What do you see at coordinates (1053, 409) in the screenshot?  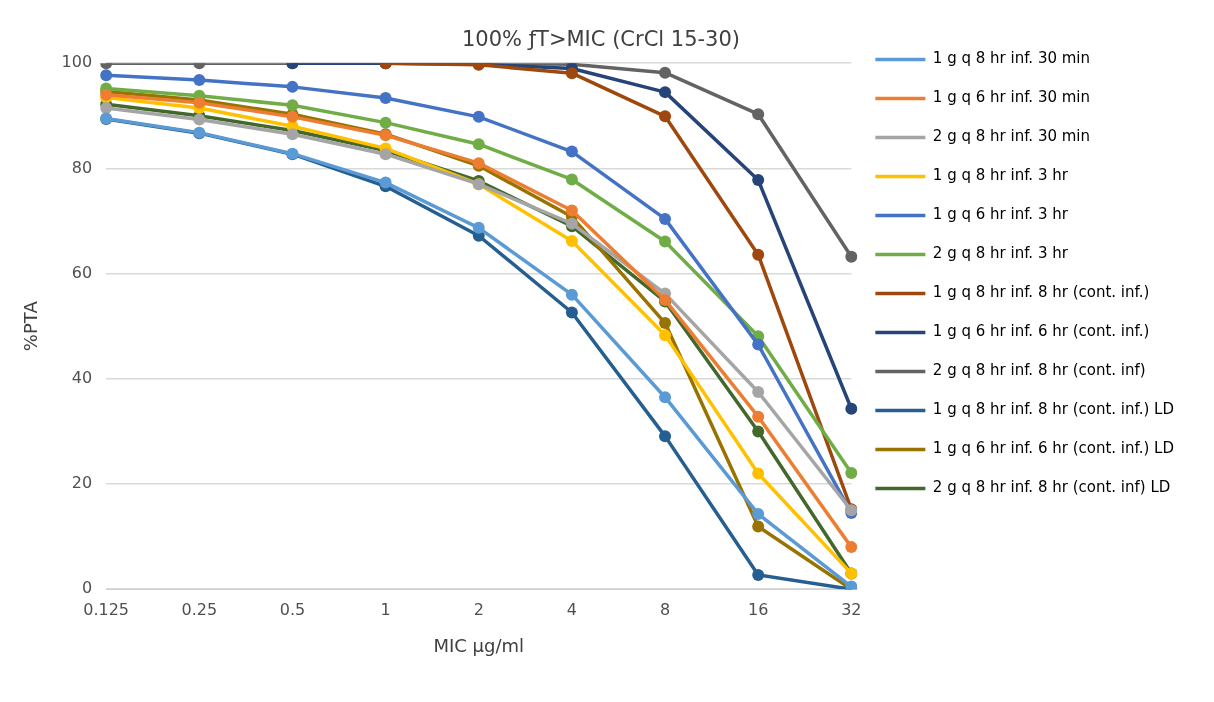 I see `legend-label: 1 g q 8 hr inf. 8 hr (cont. inf.) LD` at bounding box center [1053, 409].